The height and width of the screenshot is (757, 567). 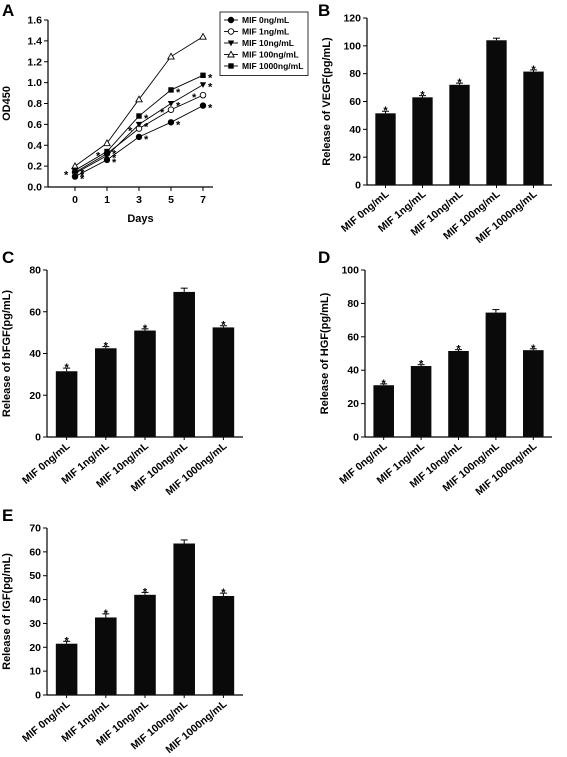 I want to click on od450-y-tick-label: 1.2, so click(x=34, y=62).